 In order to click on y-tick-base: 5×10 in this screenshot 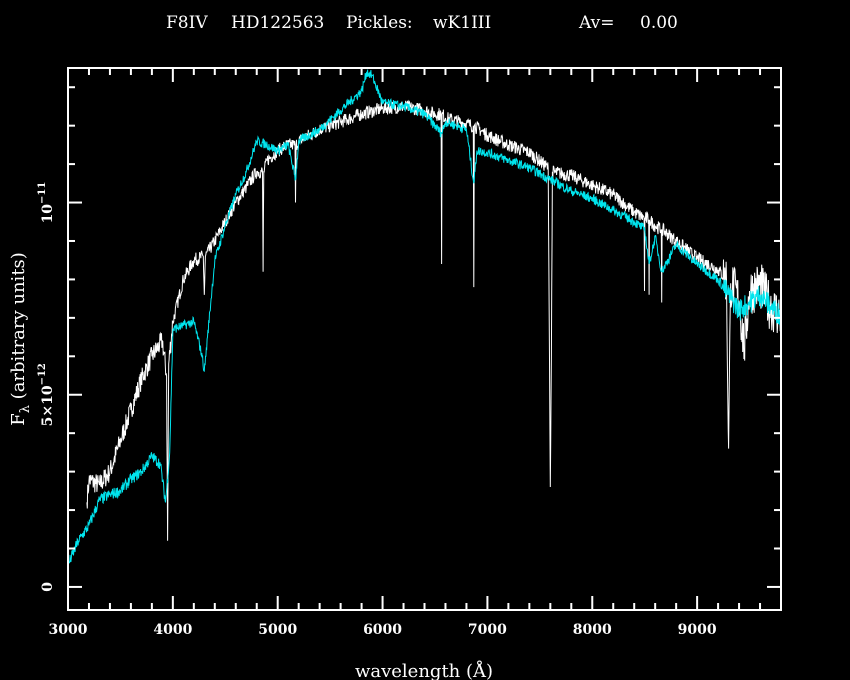, I will do `click(48, 405)`.